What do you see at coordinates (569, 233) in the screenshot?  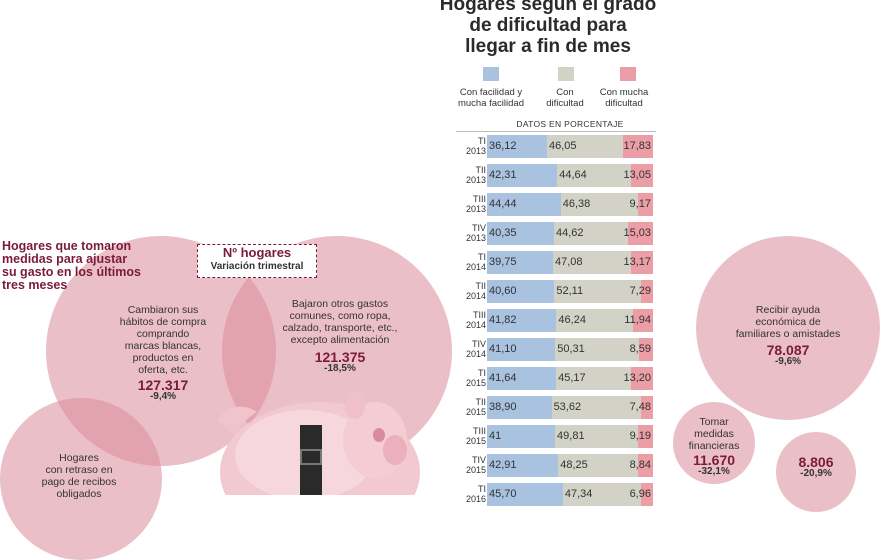 I see `bar-value-label: 44,62` at bounding box center [569, 233].